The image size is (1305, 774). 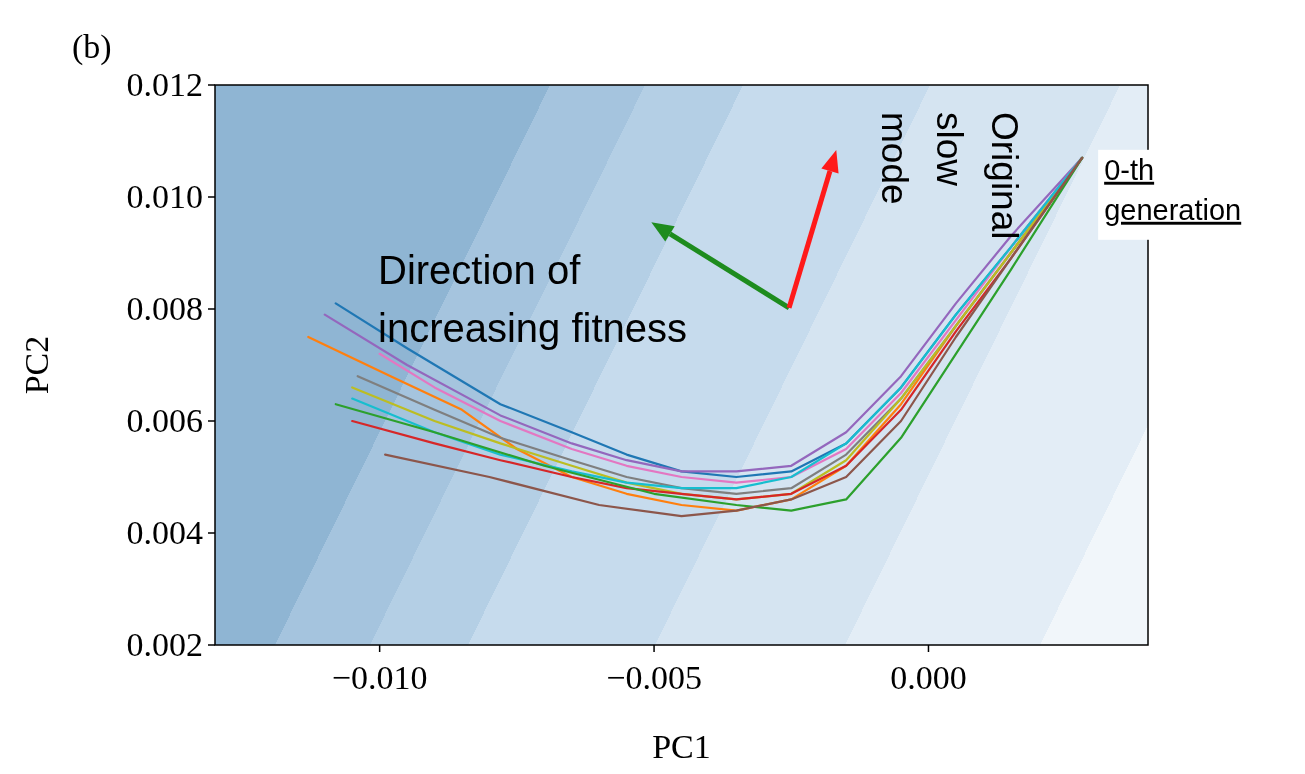 What do you see at coordinates (36, 365) in the screenshot?
I see `y-axis-title: PC2` at bounding box center [36, 365].